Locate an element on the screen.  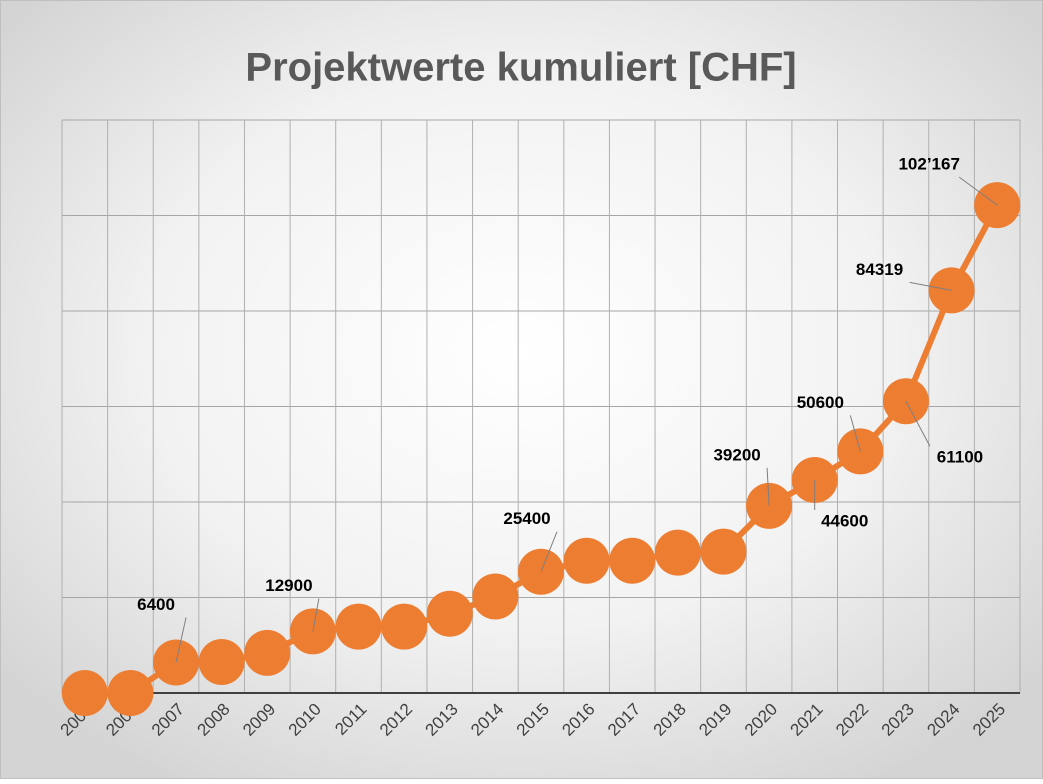
data-label: 39200 is located at coordinates (736, 454).